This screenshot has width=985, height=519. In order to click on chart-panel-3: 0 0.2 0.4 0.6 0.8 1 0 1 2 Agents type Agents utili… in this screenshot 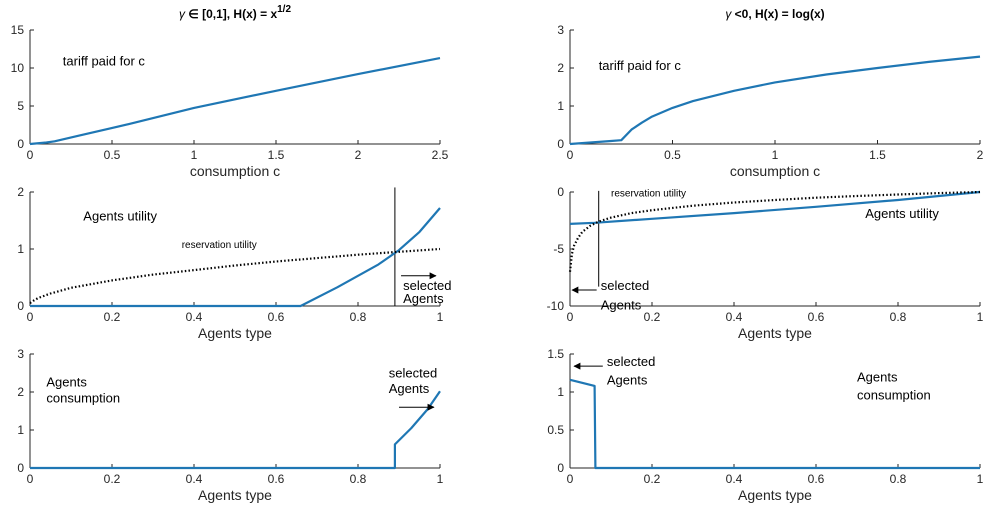, I will do `click(234, 263)`.